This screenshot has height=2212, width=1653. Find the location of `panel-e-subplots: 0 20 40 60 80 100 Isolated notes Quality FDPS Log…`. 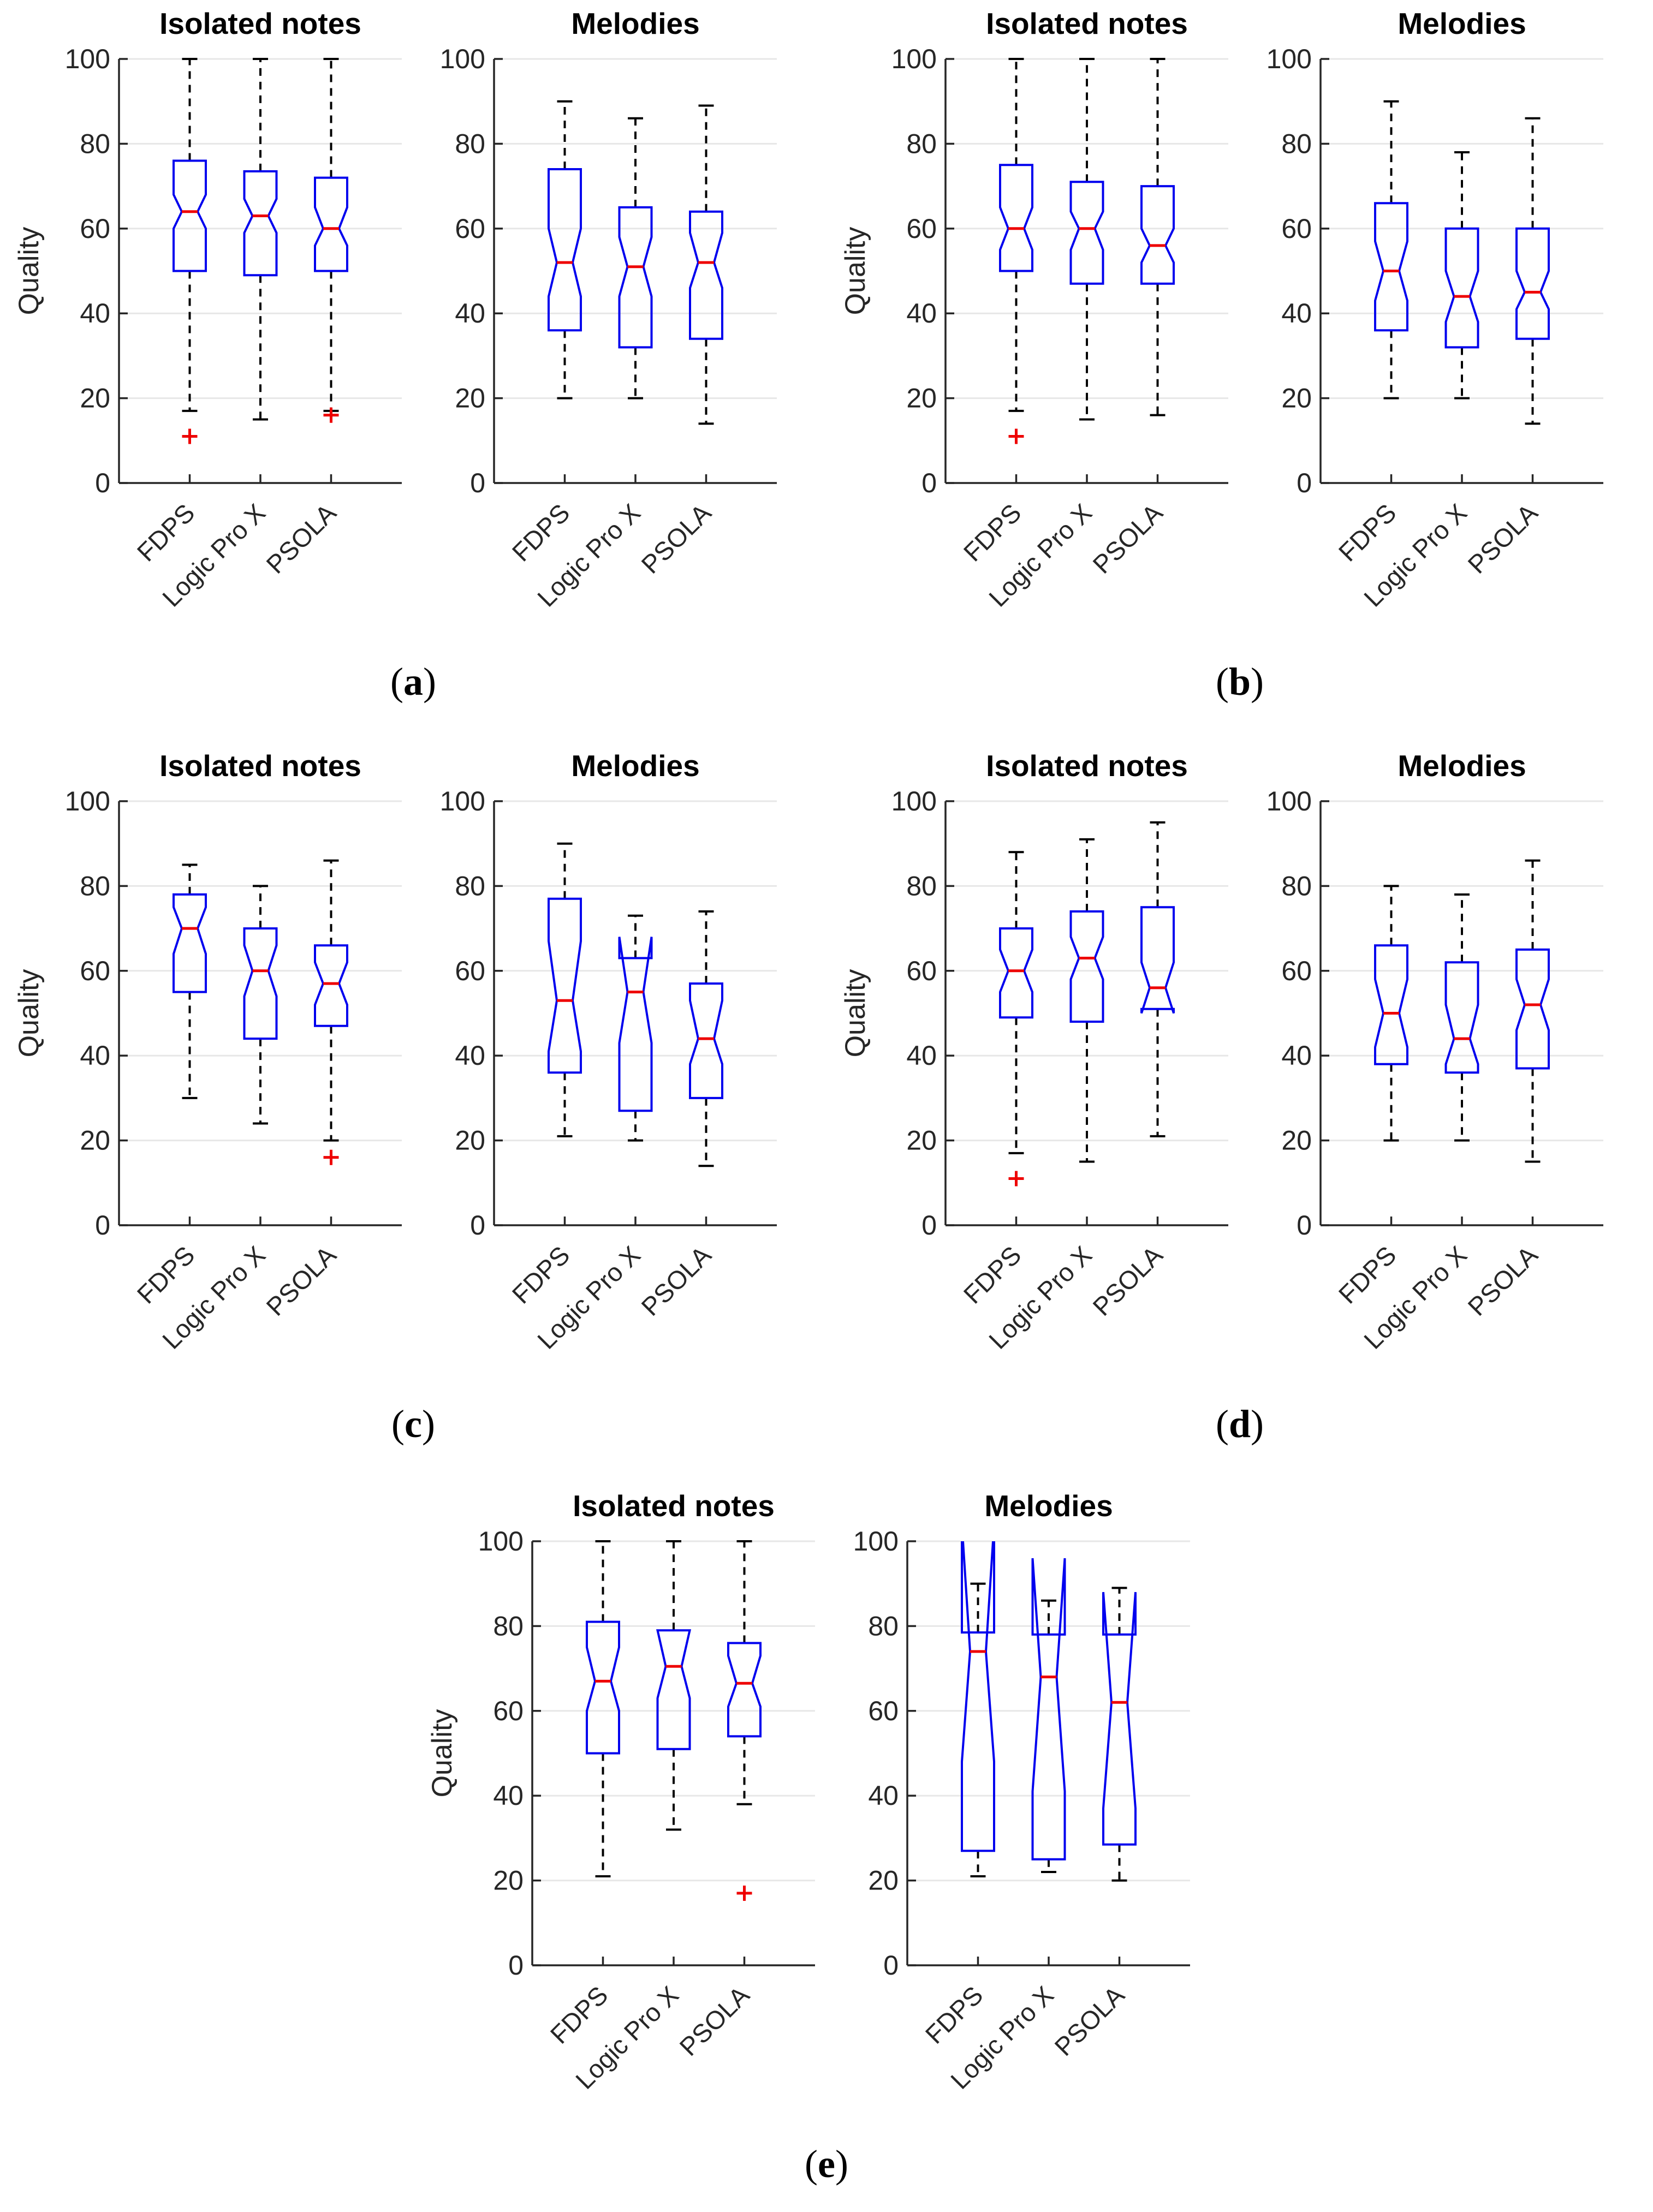

panel-e-subplots: 0 20 40 60 80 100 Isolated notes Quality FDPS Log… is located at coordinates (826, 1804).